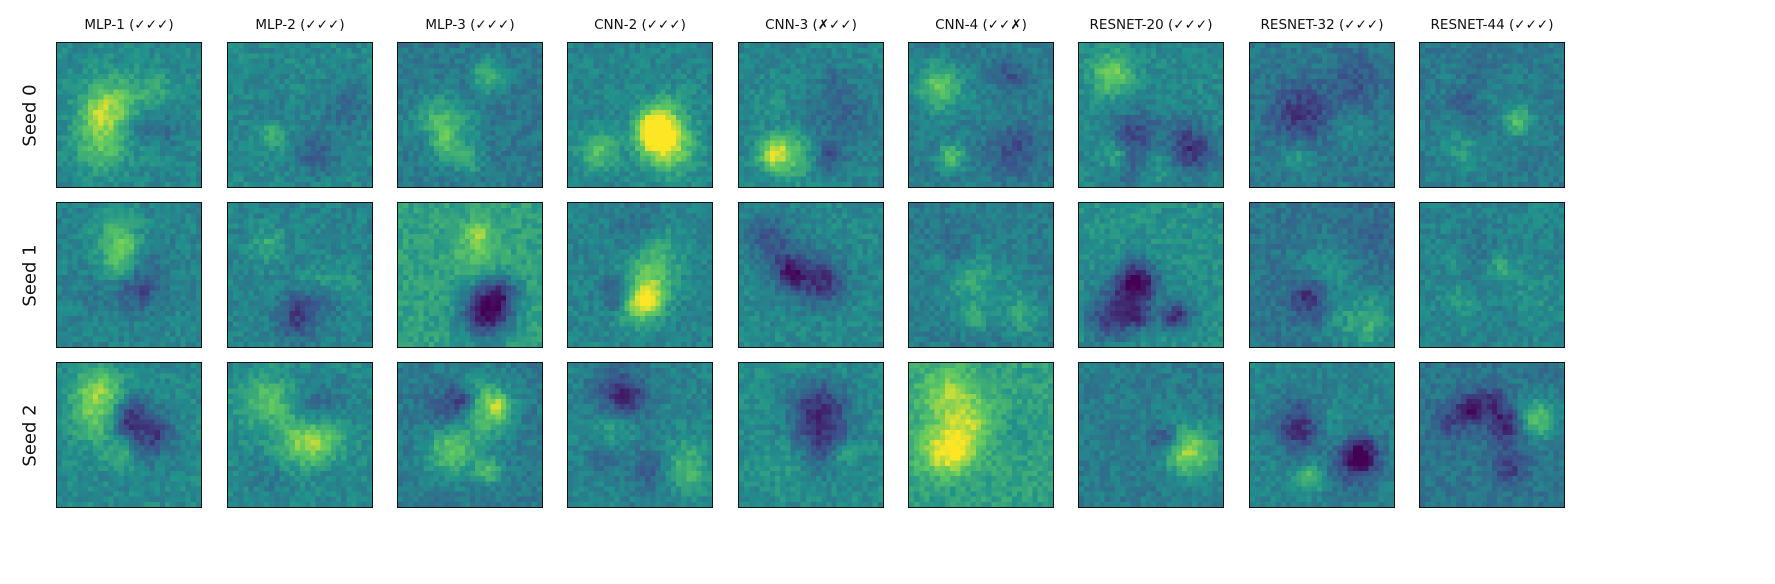 The width and height of the screenshot is (1775, 584). Describe the element at coordinates (1492, 25) in the screenshot. I see `column-title: RESNET-44 (✓✓✓)` at that location.